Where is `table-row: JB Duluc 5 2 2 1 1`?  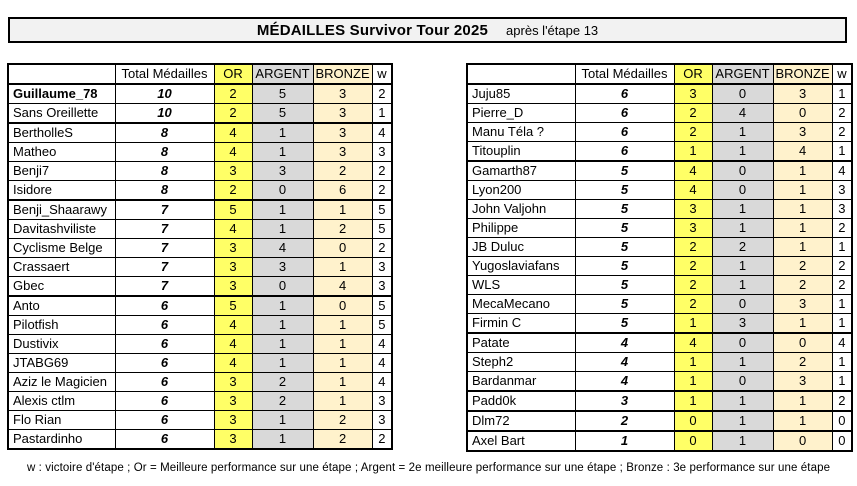 table-row: JB Duluc 5 2 2 1 1 is located at coordinates (659, 247).